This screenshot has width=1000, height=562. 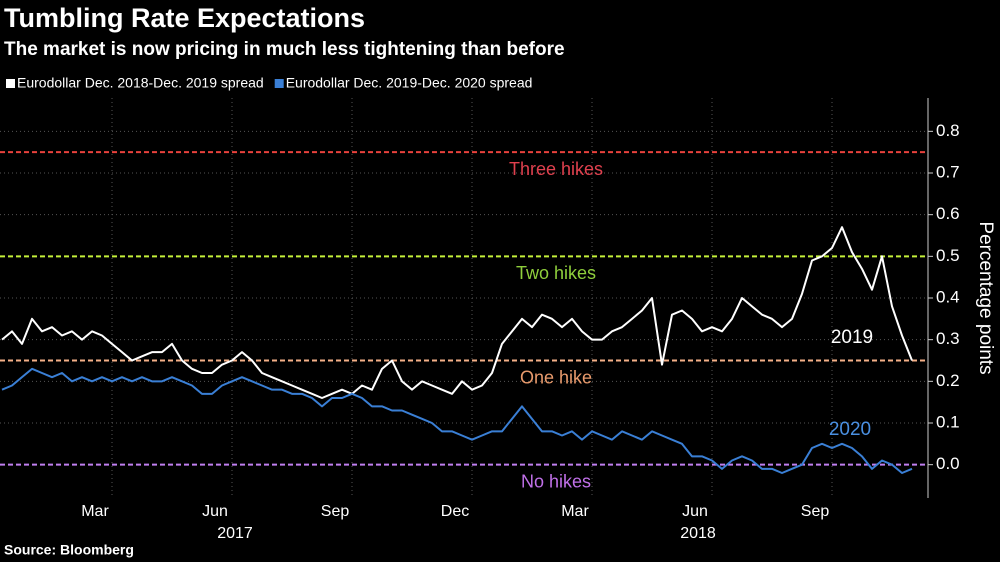 I want to click on y-tick-label: 0.5, so click(x=948, y=255).